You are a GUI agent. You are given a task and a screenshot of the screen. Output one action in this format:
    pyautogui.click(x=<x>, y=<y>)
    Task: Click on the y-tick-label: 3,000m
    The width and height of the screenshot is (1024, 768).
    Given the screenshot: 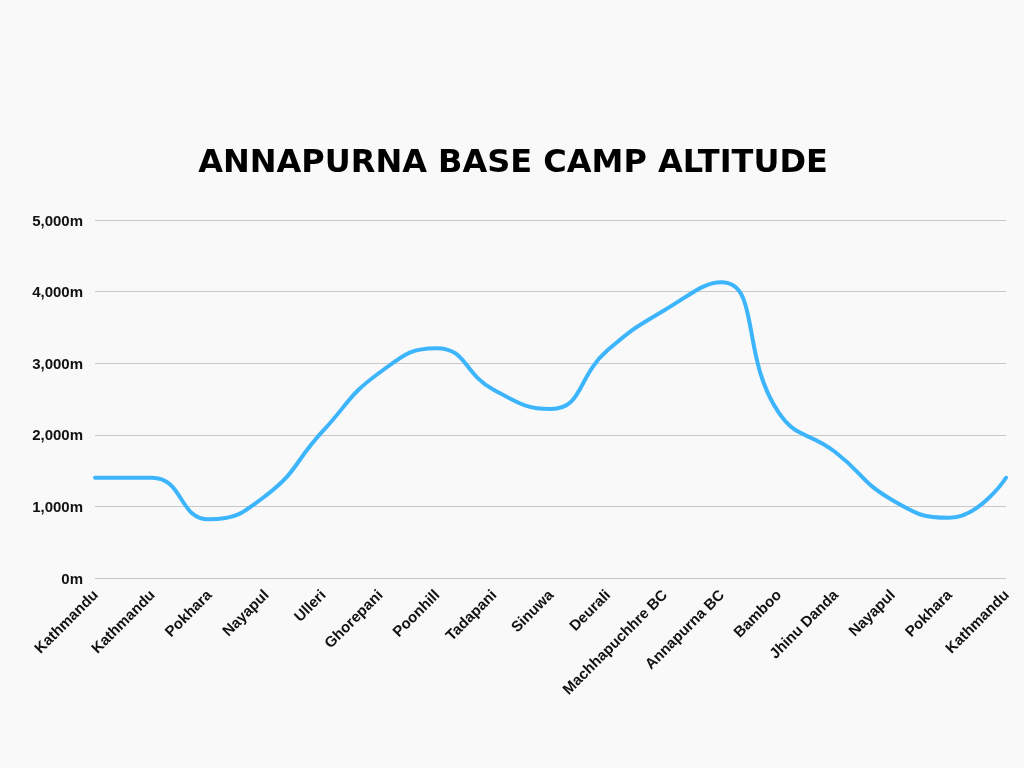 What is the action you would take?
    pyautogui.click(x=57, y=363)
    